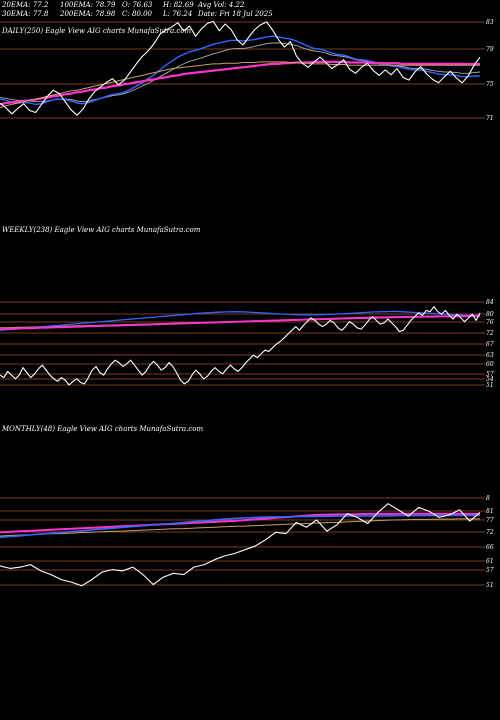 The image size is (500, 720). I want to click on y-tick-label: 80, so click(490, 314).